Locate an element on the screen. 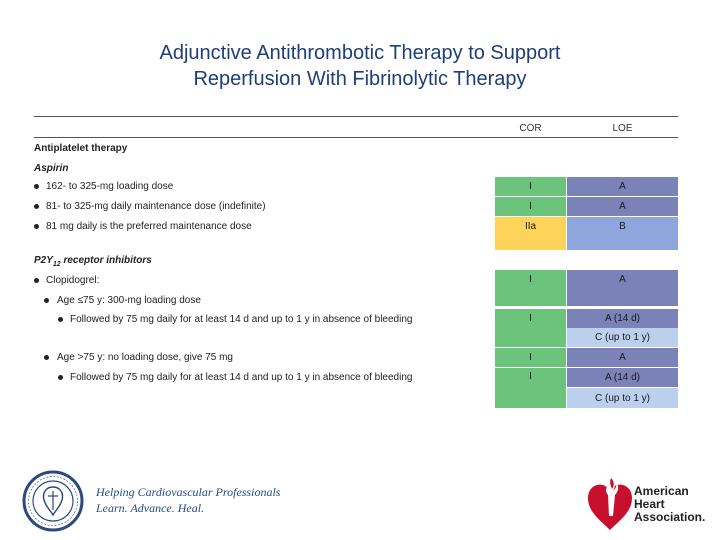 This screenshot has width=720, height=540. loe-cell-r5a: A (14 d) is located at coordinates (622, 318).